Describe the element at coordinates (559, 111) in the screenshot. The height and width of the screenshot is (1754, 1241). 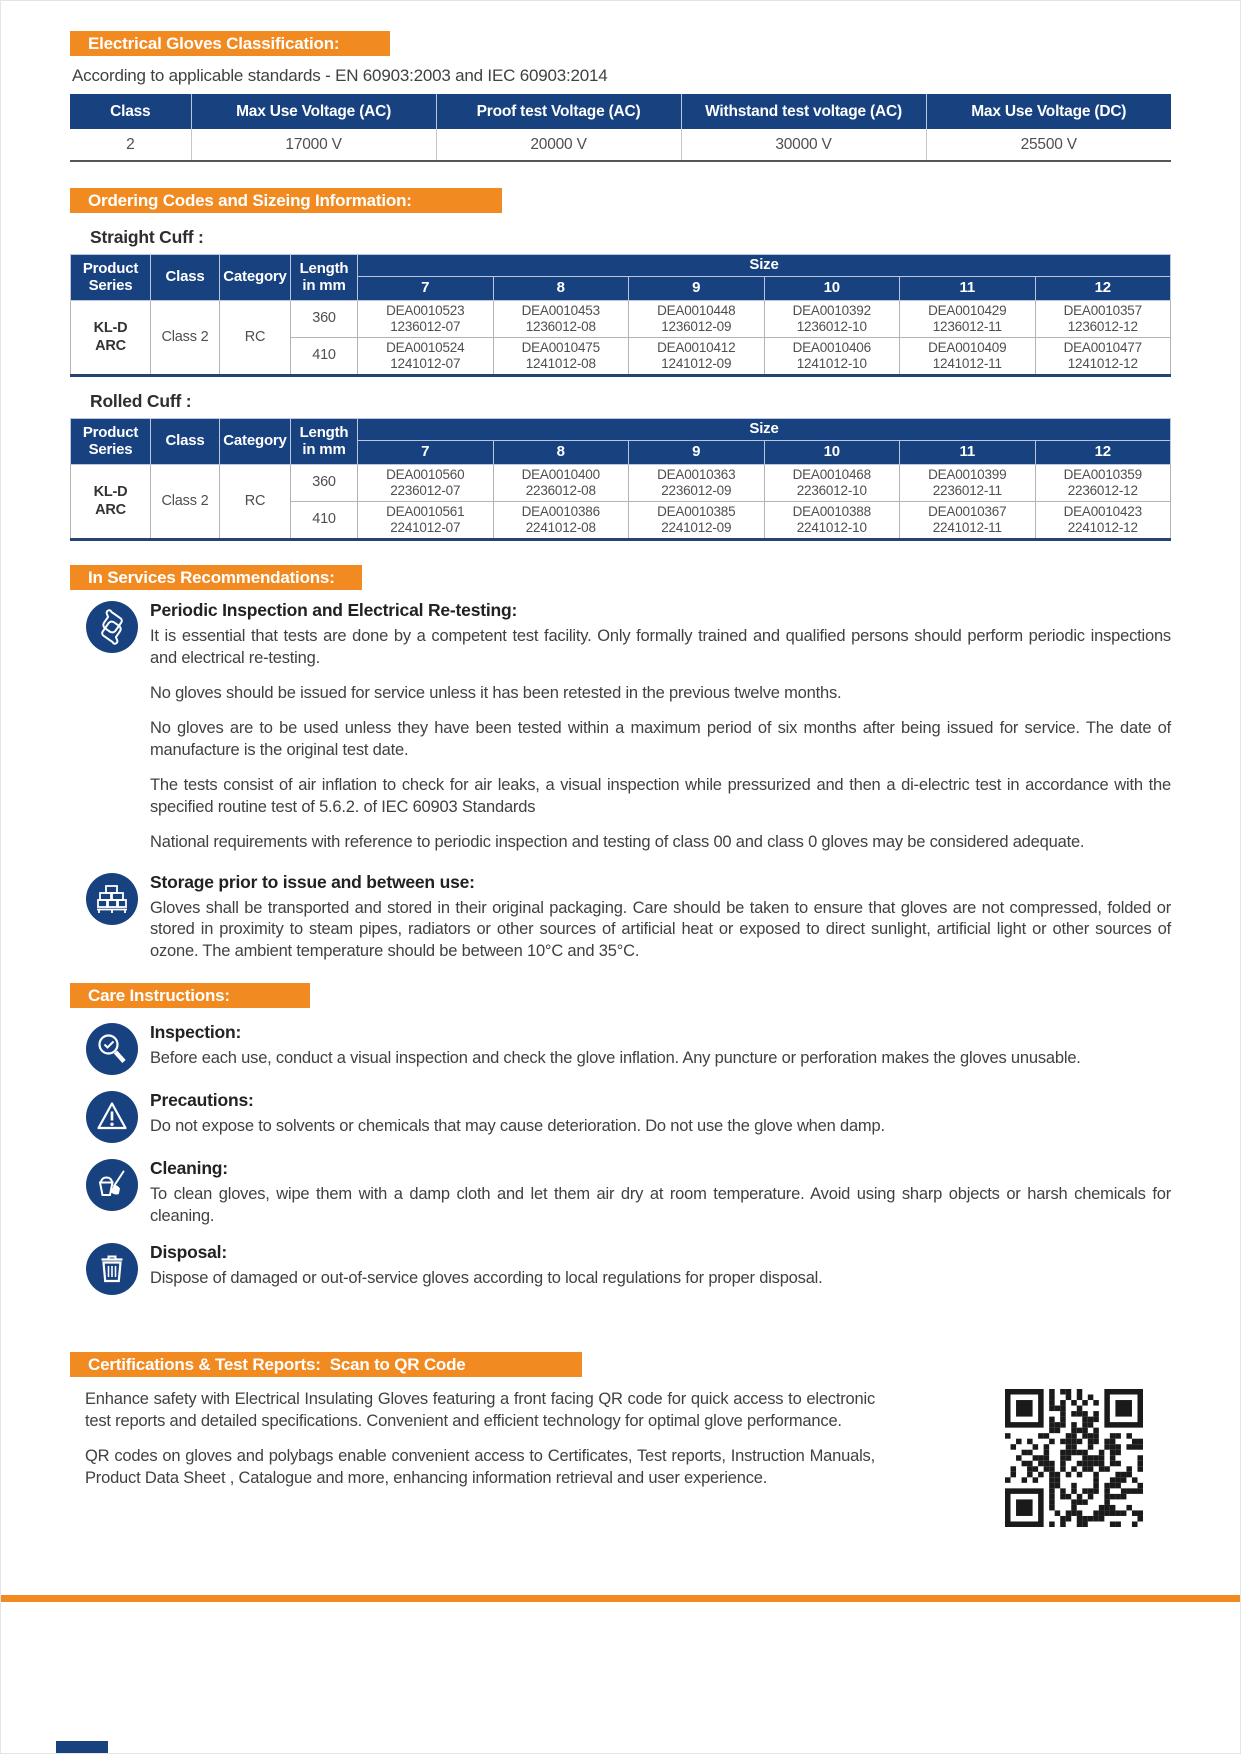
I see `col-proof-test-ac: Proof test Voltage (AC)` at that location.